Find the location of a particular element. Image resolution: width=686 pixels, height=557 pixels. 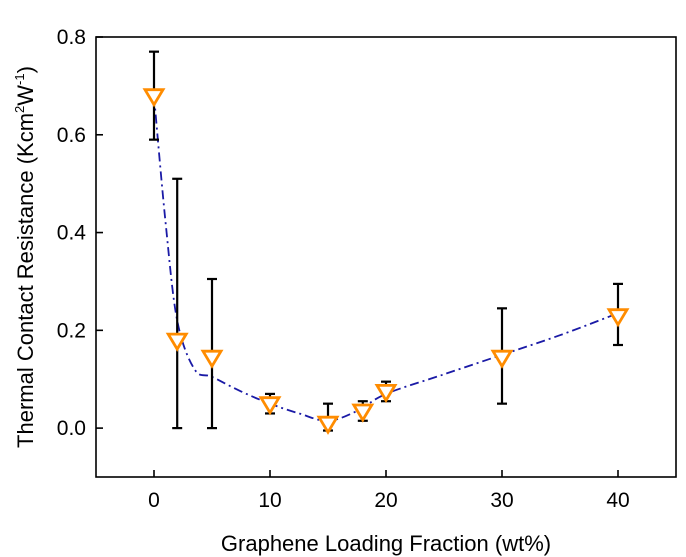

y-axis-title-sup1: 2 is located at coordinates (19, 109).